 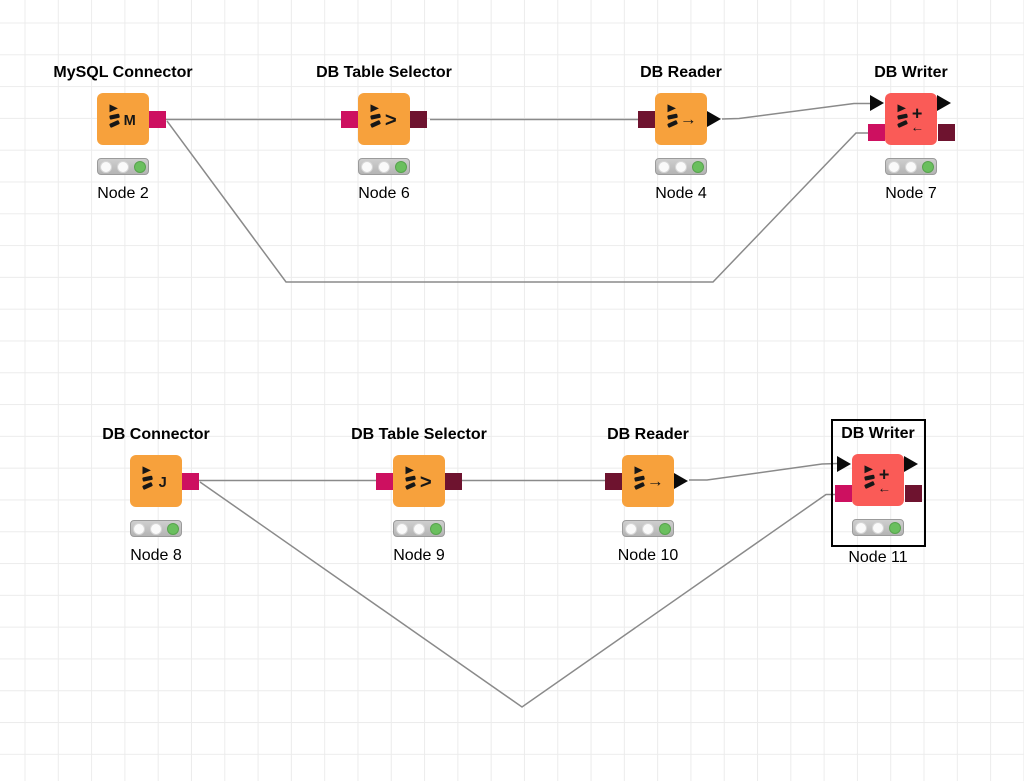 I want to click on node-label: Node 8, so click(x=156, y=555).